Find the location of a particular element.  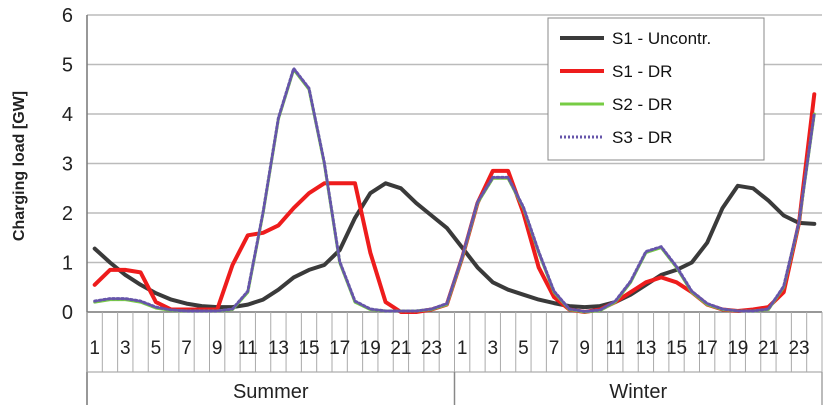

legend-label-s1-dr: S1 - DR is located at coordinates (642, 71).